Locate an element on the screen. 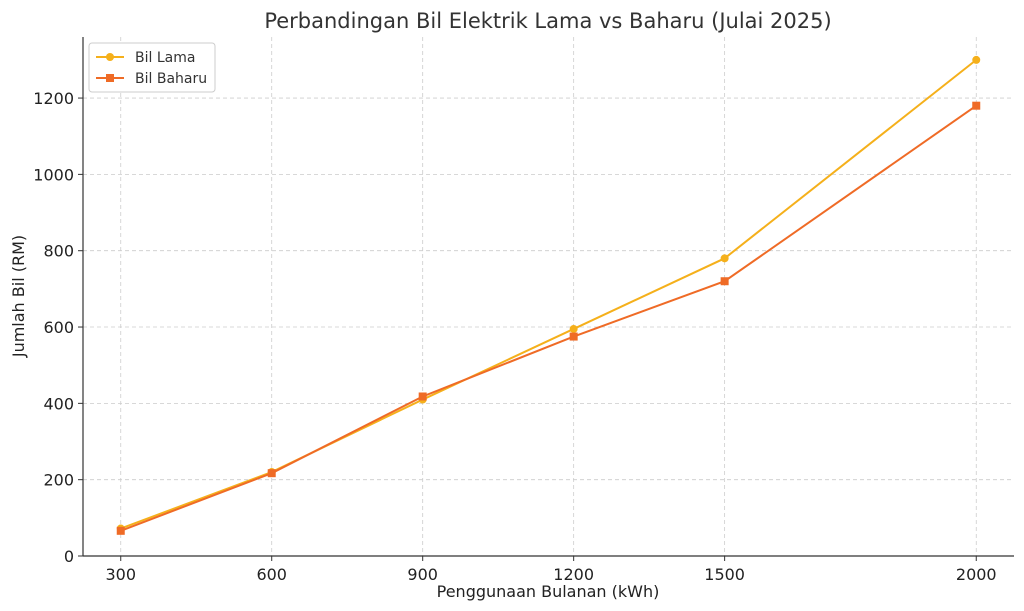  x-axis-label: Penggunaan Bulanan (kWh) is located at coordinates (548, 591).